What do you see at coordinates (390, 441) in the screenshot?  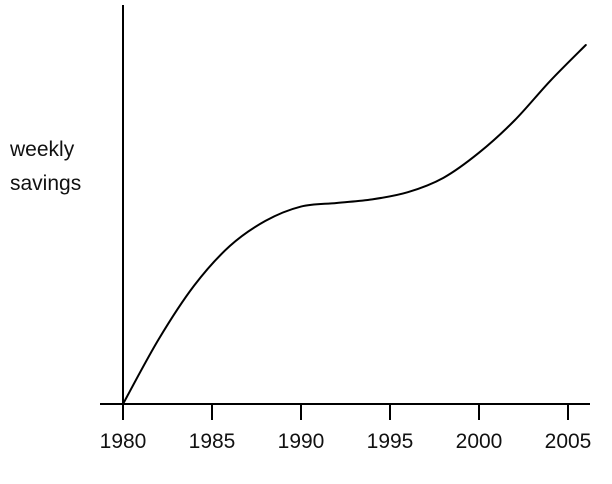 I see `x-tick-label-1995: 1995` at bounding box center [390, 441].